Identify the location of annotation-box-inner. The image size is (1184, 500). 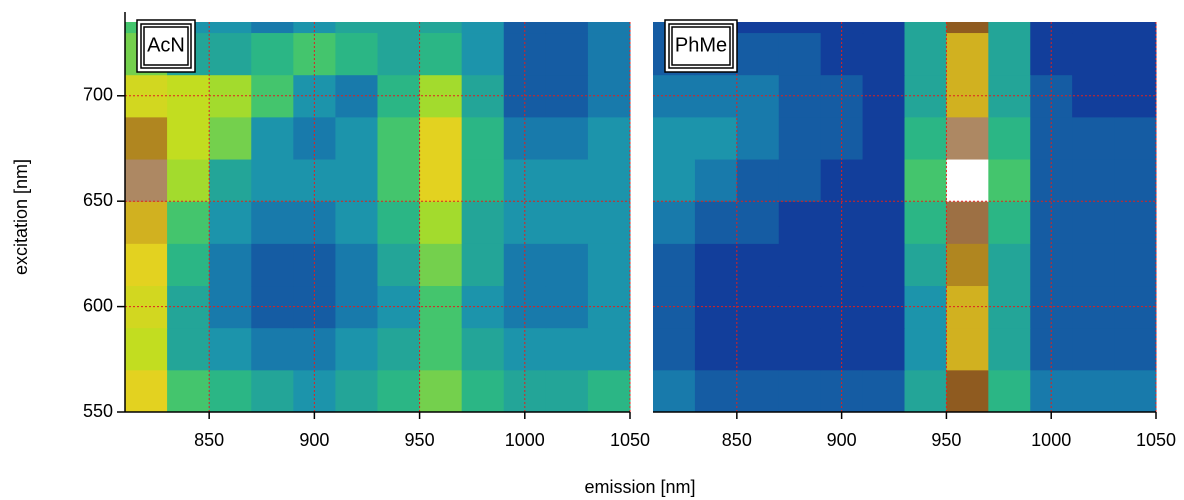
(701, 46).